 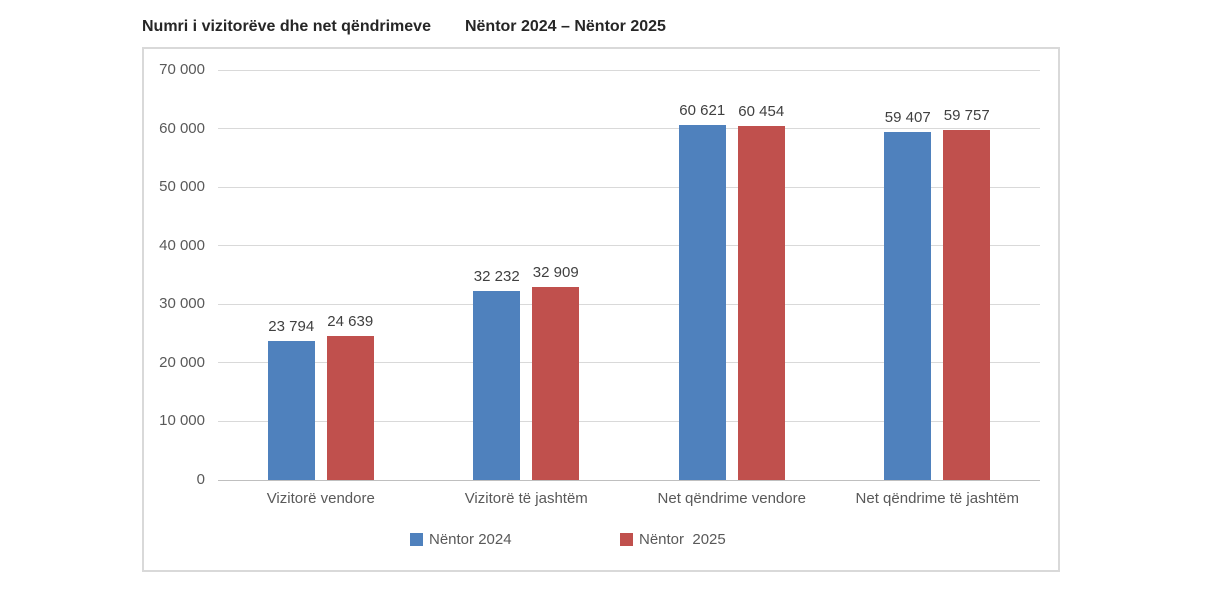 I want to click on legend-swatch-nentor-2024, so click(x=416, y=539).